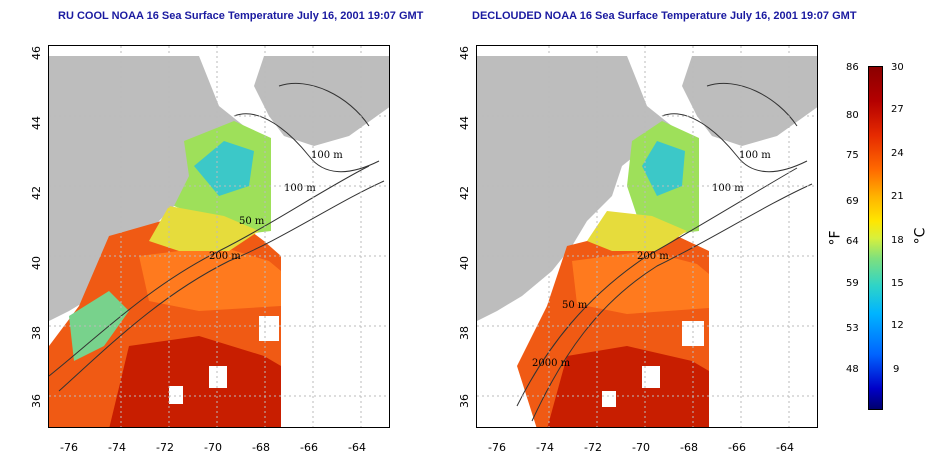 The width and height of the screenshot is (950, 475). I want to click on fahrenheit-tick-label: 48, so click(852, 369).